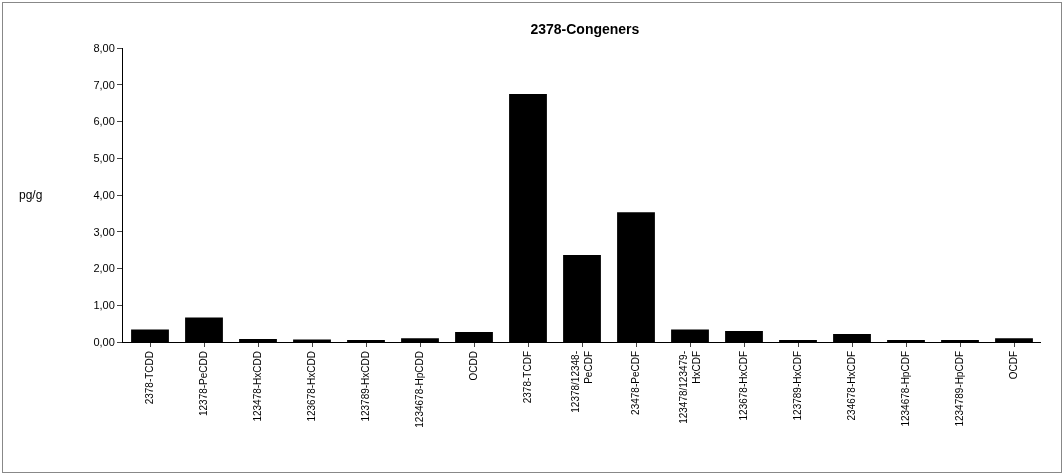  Describe the element at coordinates (744, 386) in the screenshot. I see `x-tick-label: 123678-HxCDF` at that location.